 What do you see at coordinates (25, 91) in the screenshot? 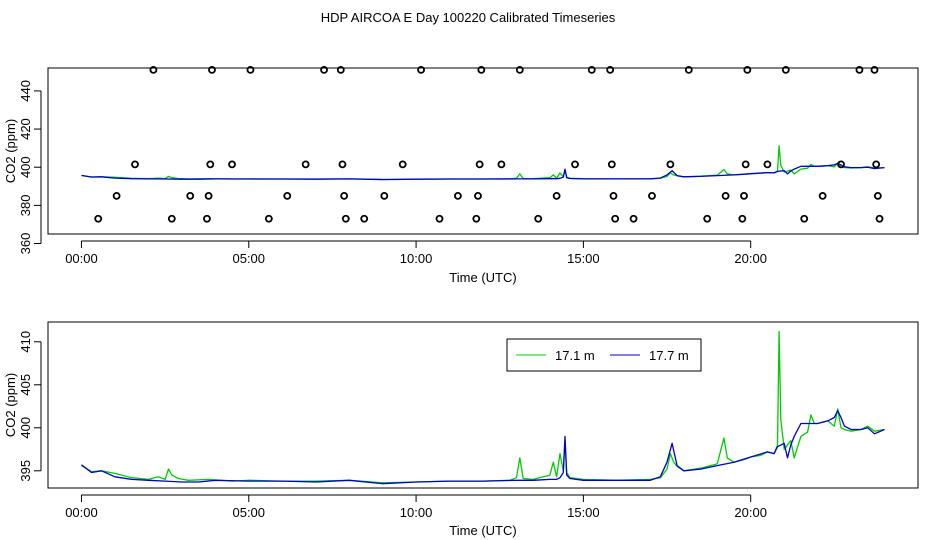
I see `panel-1-y-tick-label: 440` at bounding box center [25, 91].